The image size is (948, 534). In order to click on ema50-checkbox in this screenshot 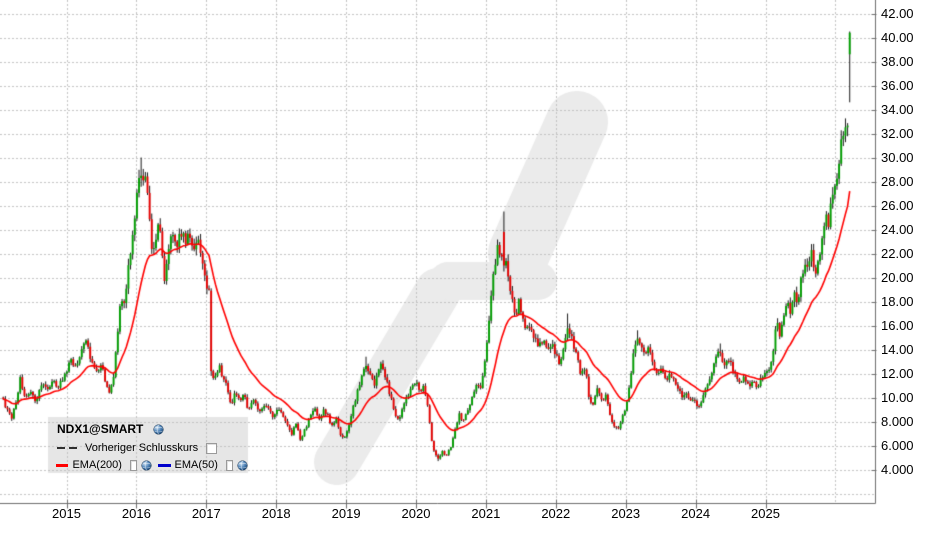, I will do `click(229, 465)`.